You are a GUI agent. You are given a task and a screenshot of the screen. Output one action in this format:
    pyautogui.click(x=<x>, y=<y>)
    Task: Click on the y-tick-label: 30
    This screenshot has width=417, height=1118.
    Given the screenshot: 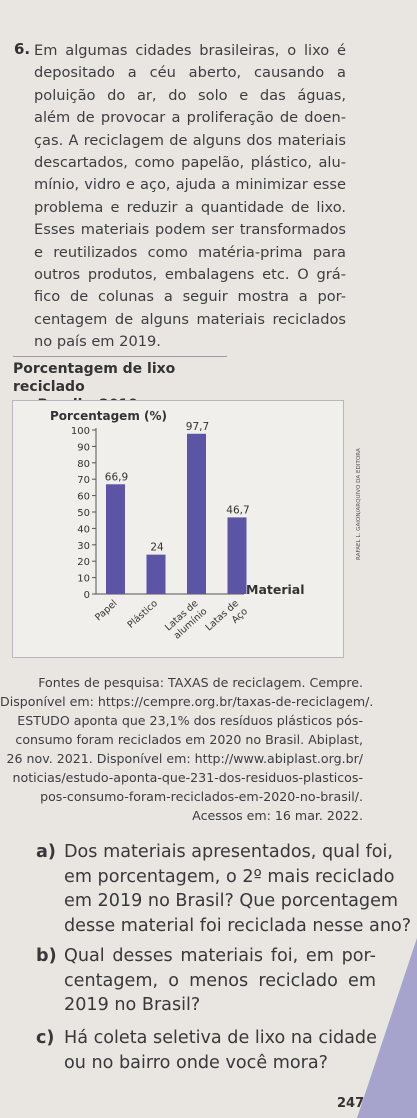 What is the action you would take?
    pyautogui.click(x=83, y=546)
    